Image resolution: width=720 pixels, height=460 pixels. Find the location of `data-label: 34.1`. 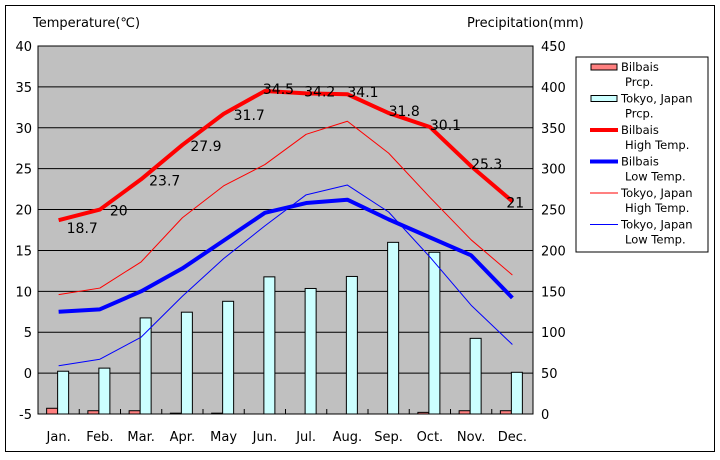

data-label: 34.1 is located at coordinates (362, 93).